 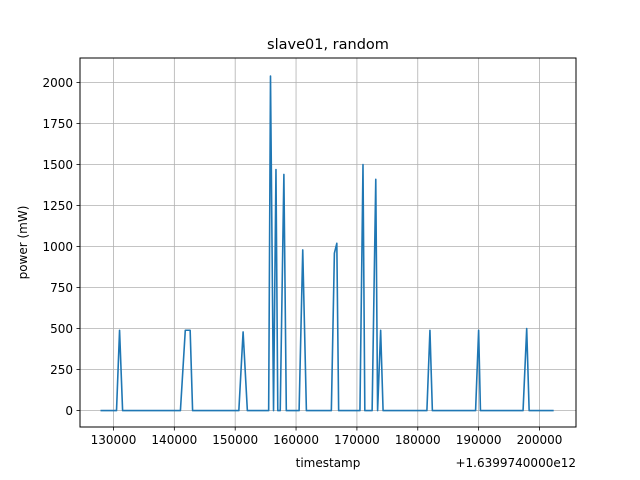 What do you see at coordinates (23, 243) in the screenshot?
I see `y-axis-label: power (mW)` at bounding box center [23, 243].